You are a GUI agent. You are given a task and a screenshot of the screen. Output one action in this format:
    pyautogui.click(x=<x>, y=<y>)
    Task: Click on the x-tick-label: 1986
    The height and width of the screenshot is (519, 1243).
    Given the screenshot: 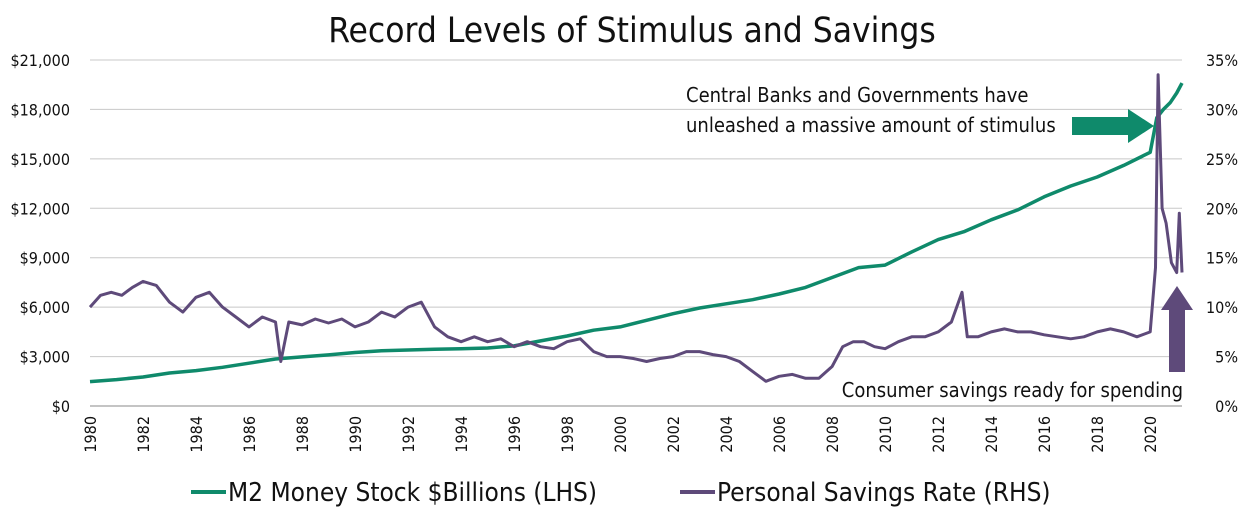 What is the action you would take?
    pyautogui.click(x=249, y=434)
    